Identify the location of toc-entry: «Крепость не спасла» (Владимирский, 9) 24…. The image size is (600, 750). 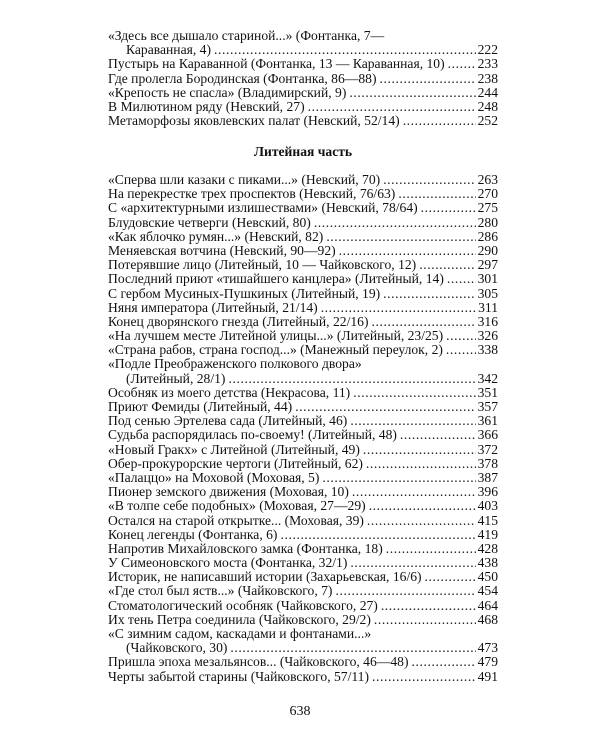
(303, 93).